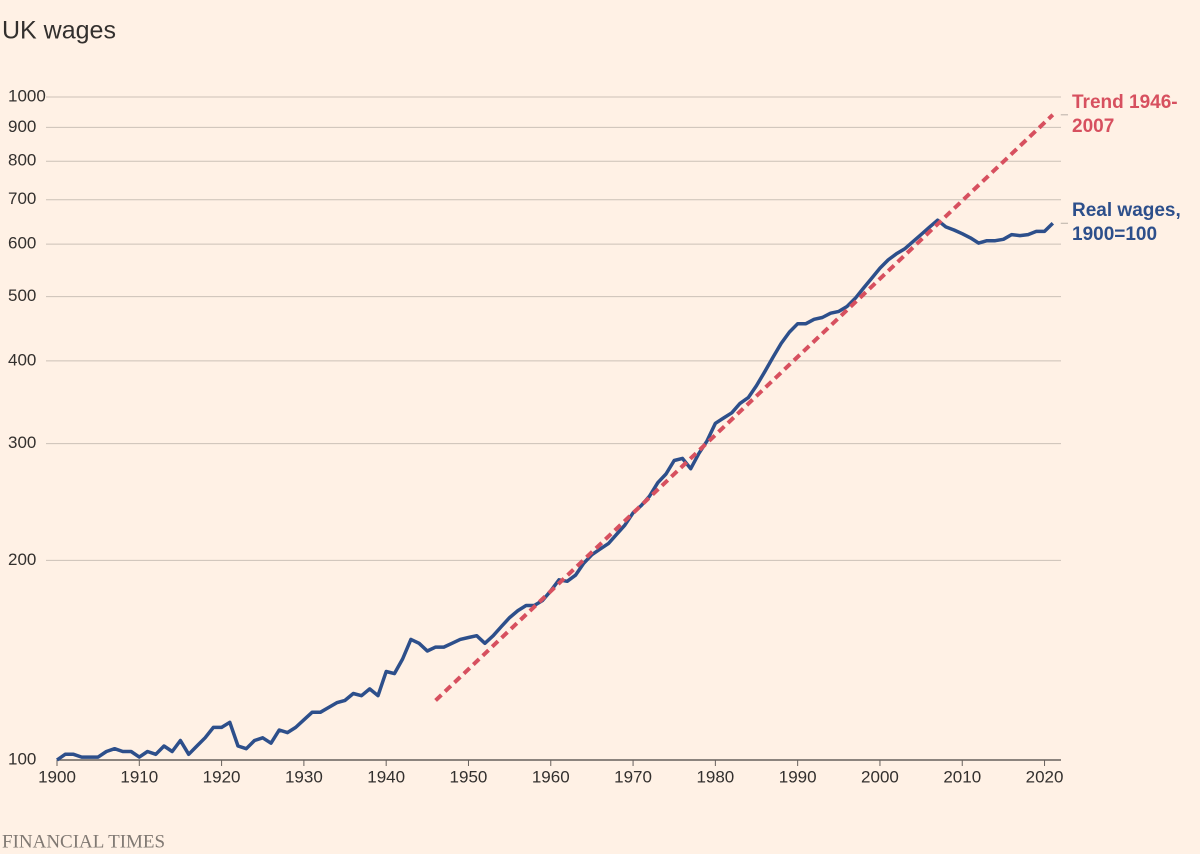 This screenshot has width=1200, height=854. Describe the element at coordinates (962, 776) in the screenshot. I see `x-tick-label: 2010` at that location.